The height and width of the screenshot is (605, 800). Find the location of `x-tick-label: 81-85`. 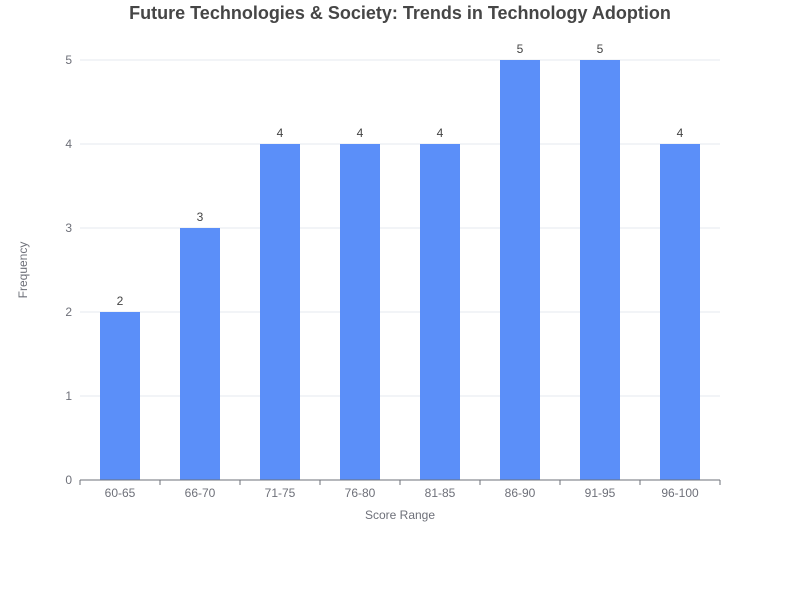

x-tick-label: 81-85 is located at coordinates (440, 493).